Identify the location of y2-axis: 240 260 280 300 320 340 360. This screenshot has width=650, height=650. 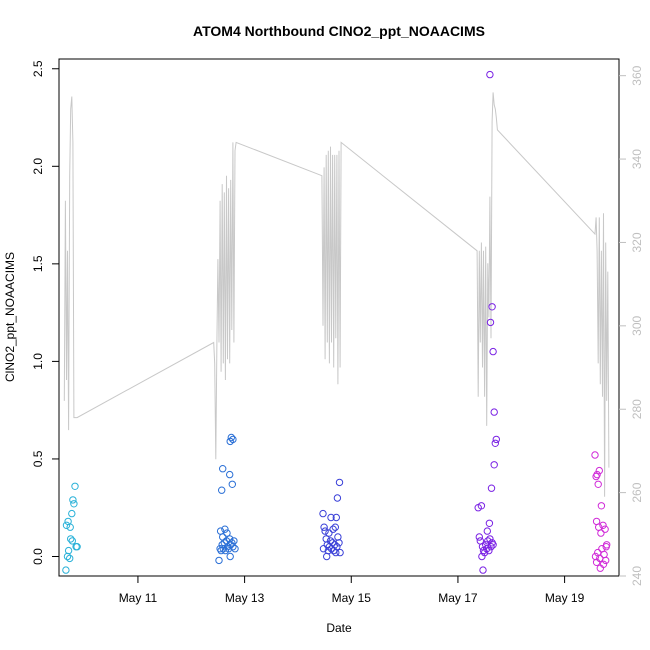
(631, 325).